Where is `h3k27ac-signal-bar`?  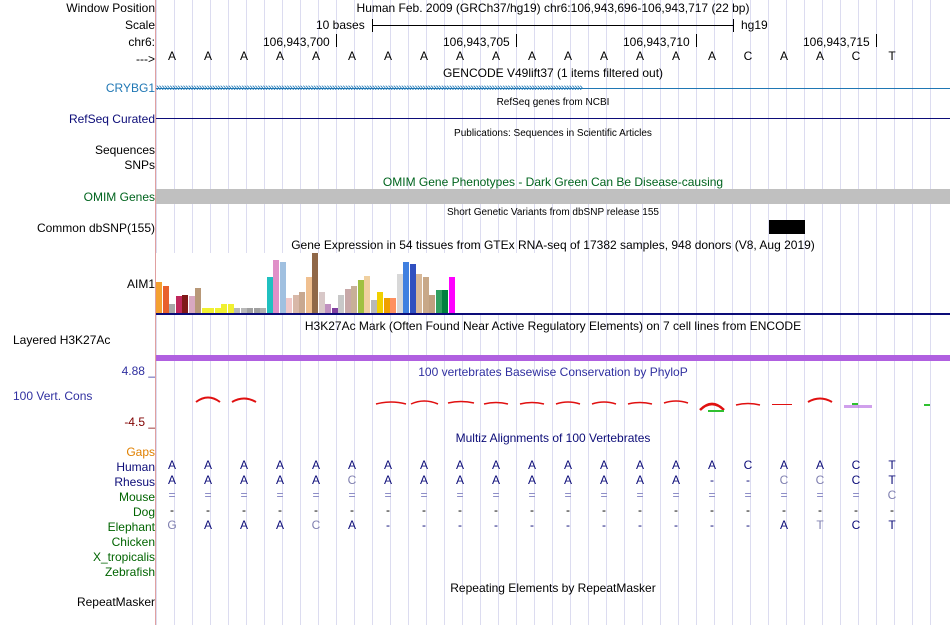
h3k27ac-signal-bar is located at coordinates (553, 358).